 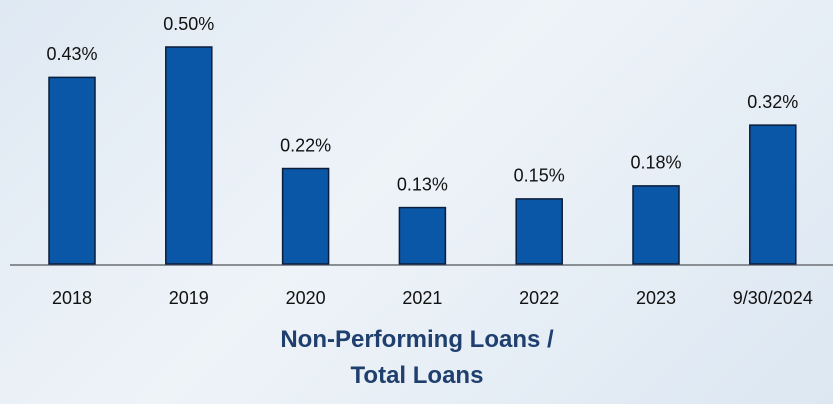 I want to click on x-tick-label: 2023, so click(x=656, y=298).